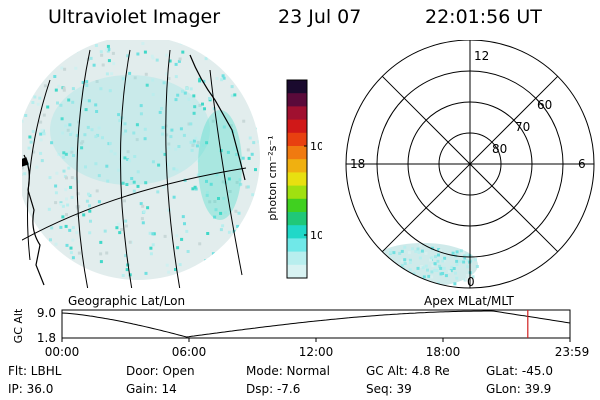 The height and width of the screenshot is (400, 600). Describe the element at coordinates (470, 164) in the screenshot. I see `mlt-line-diagonal` at that location.